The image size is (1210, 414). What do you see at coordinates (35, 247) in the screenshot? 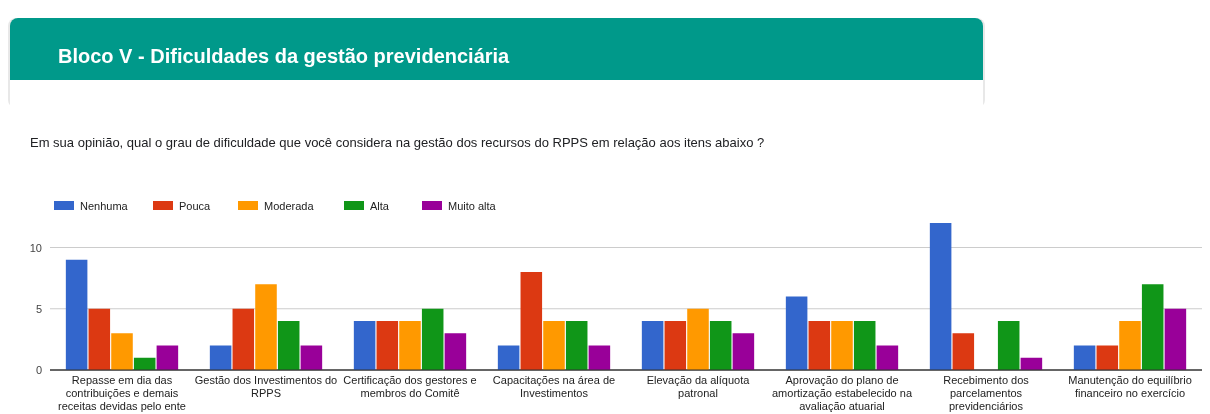
I see `y-tick-label: 10` at bounding box center [35, 247].